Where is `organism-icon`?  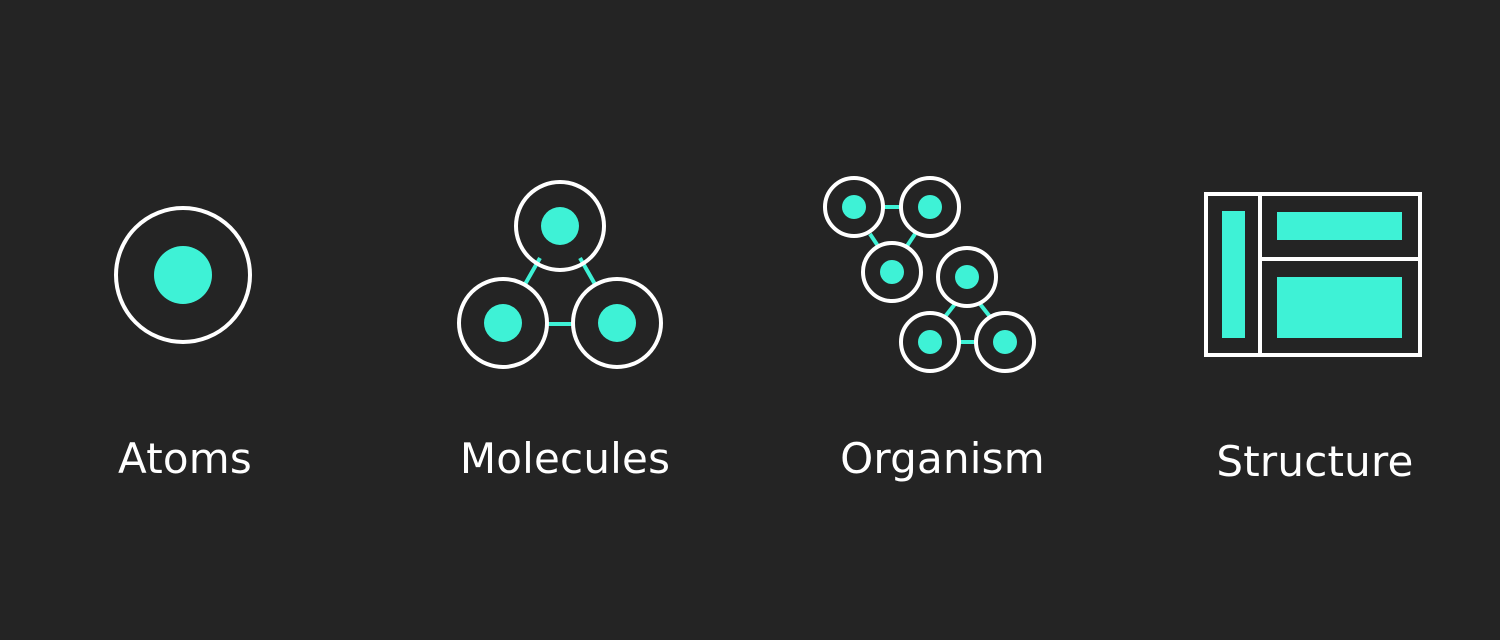
organism-icon is located at coordinates (929, 274).